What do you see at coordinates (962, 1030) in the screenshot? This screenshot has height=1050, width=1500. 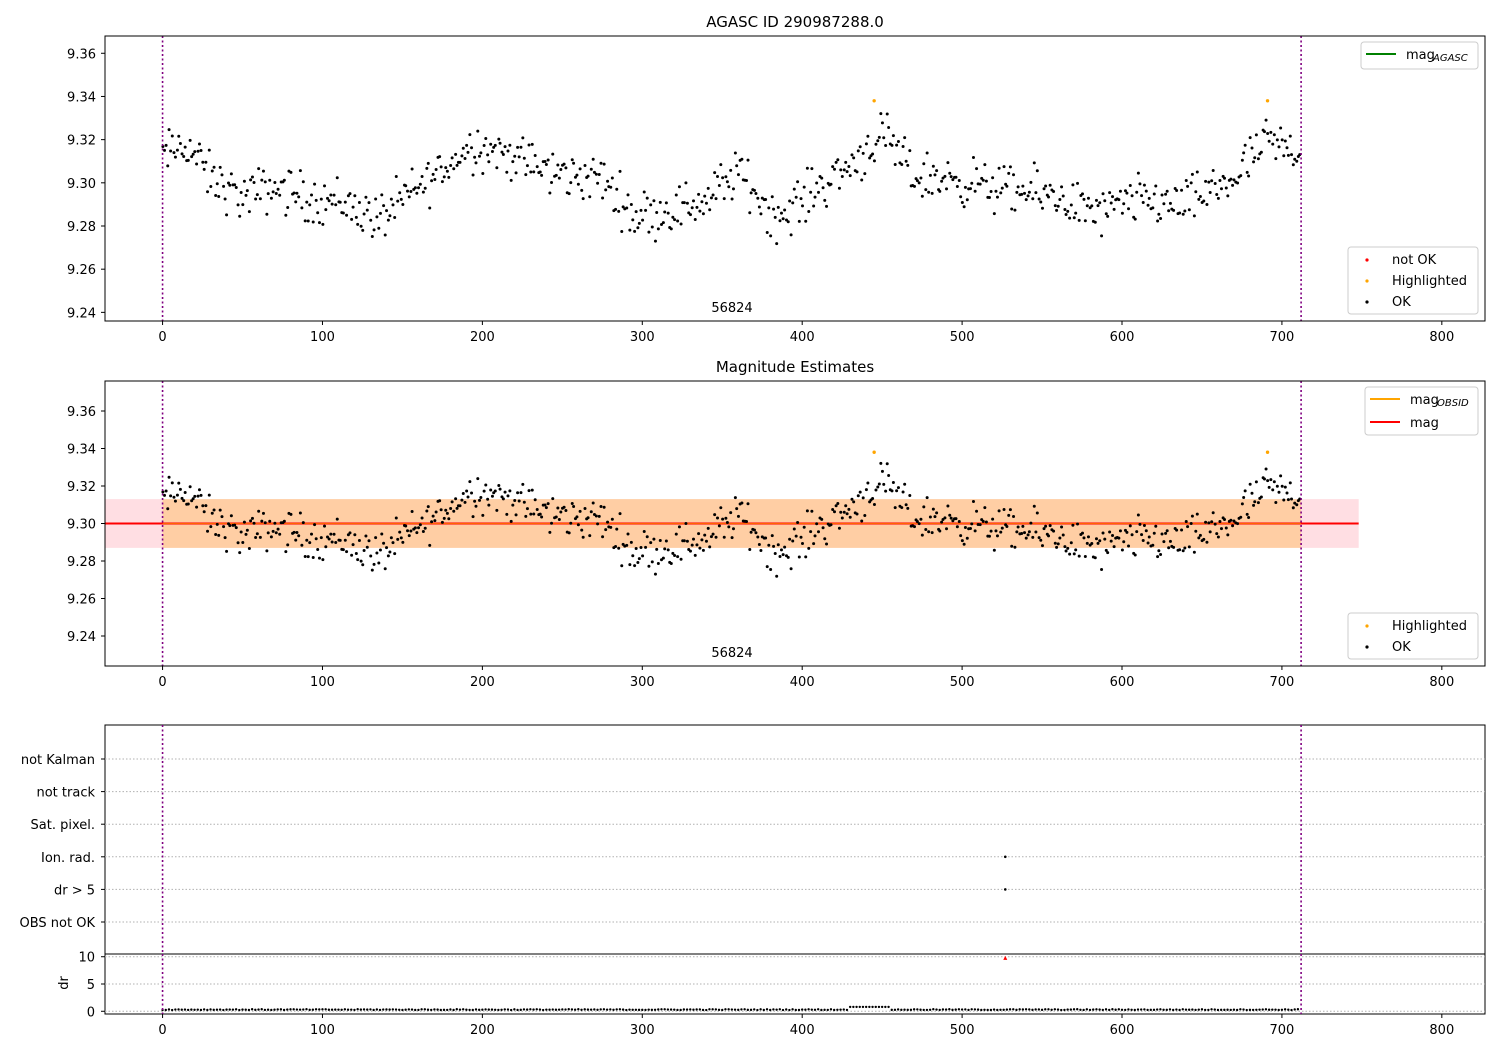 I see `dr-xtick-label: 500` at bounding box center [962, 1030].